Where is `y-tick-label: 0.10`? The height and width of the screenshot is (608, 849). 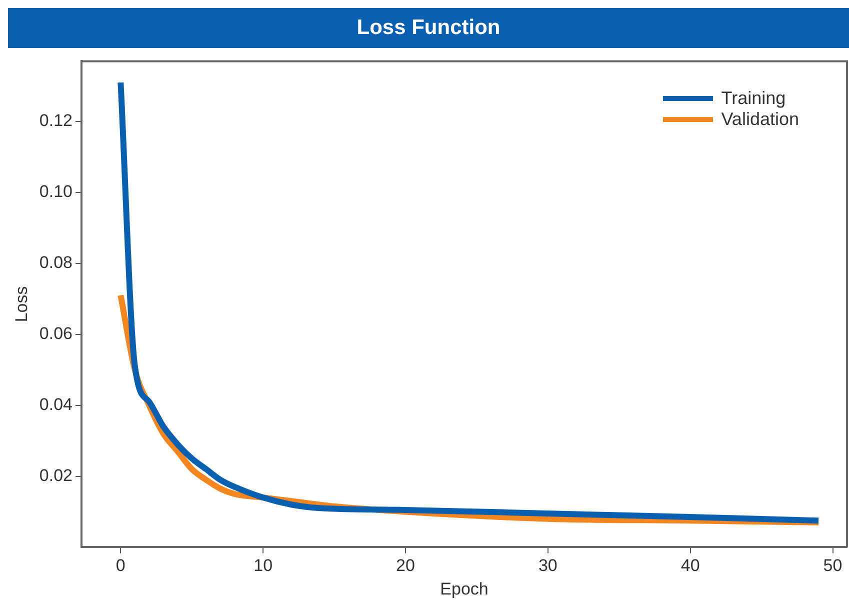 y-tick-label: 0.10 is located at coordinates (55, 192).